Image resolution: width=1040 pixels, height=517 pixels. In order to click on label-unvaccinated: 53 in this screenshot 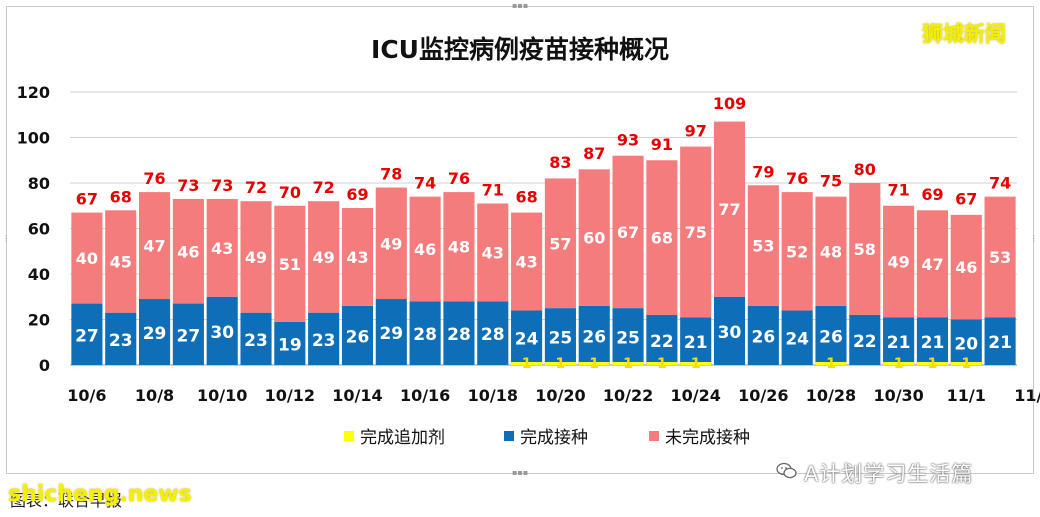, I will do `click(763, 246)`.